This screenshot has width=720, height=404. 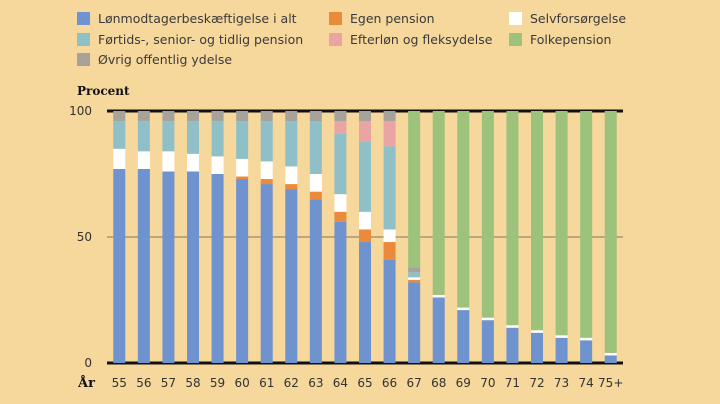 I want to click on x-tick-label: 58, so click(x=192, y=383).